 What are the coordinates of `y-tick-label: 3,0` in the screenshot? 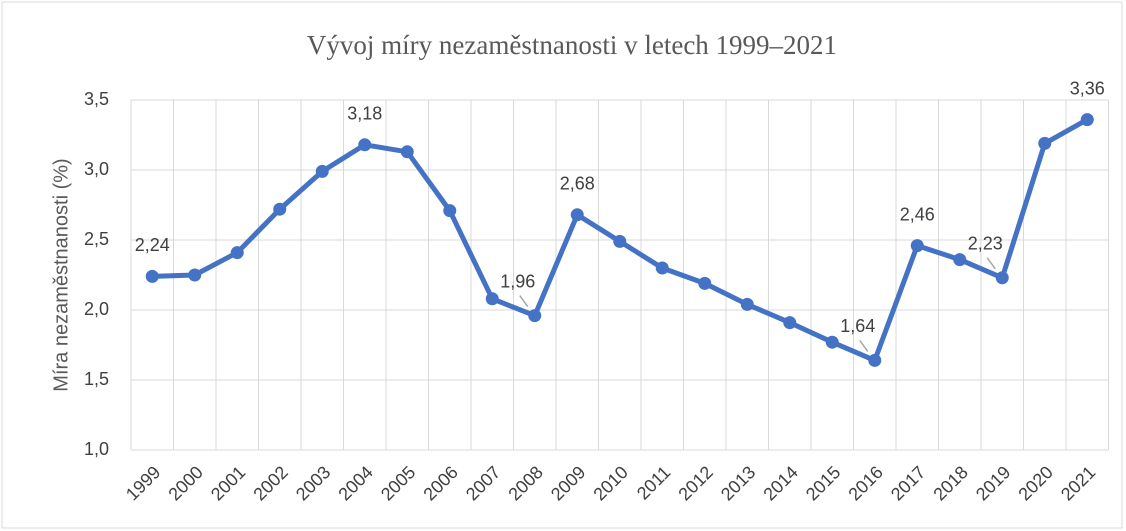 It's located at (96, 169).